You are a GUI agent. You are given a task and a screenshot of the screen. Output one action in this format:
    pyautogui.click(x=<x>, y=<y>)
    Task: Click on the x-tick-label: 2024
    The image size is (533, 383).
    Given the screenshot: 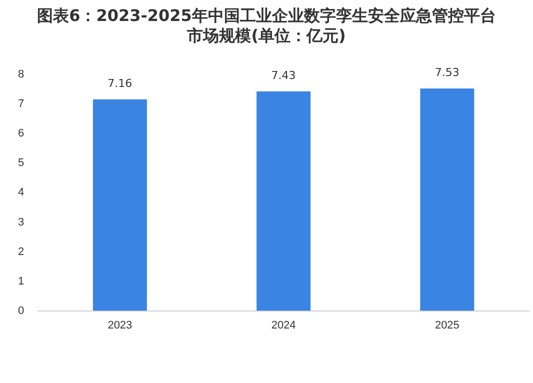 What is the action you would take?
    pyautogui.click(x=283, y=325)
    